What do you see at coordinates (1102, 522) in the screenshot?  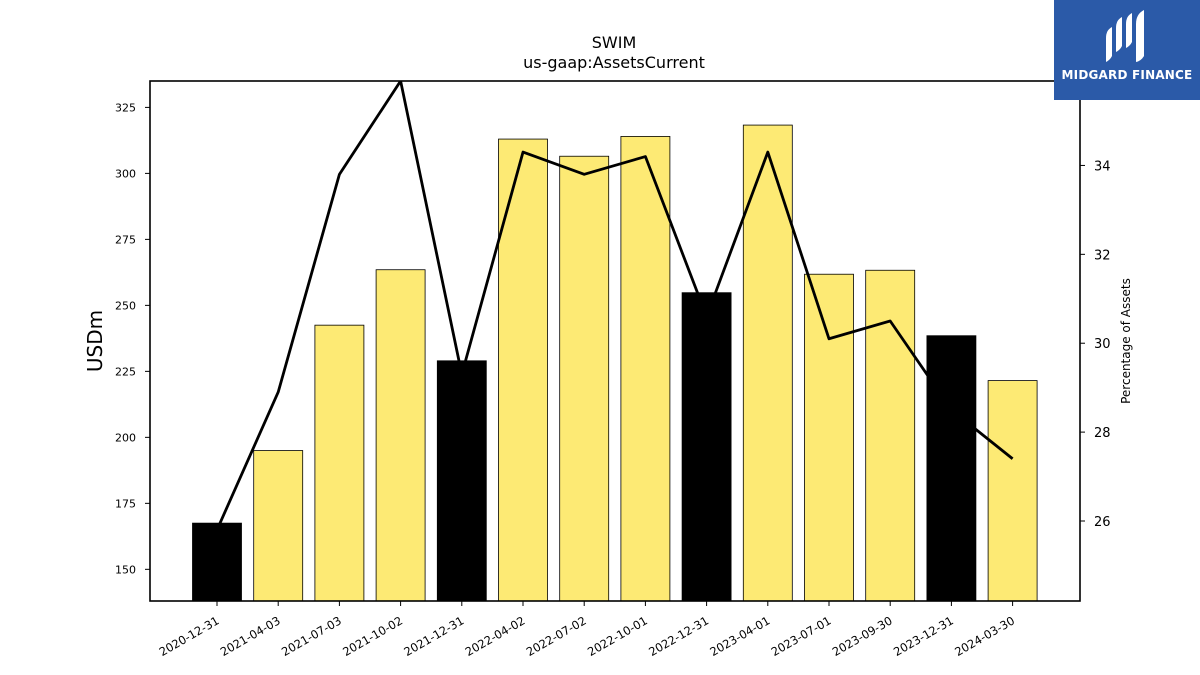 I see `y-right-tick-label: 26` at bounding box center [1102, 522].